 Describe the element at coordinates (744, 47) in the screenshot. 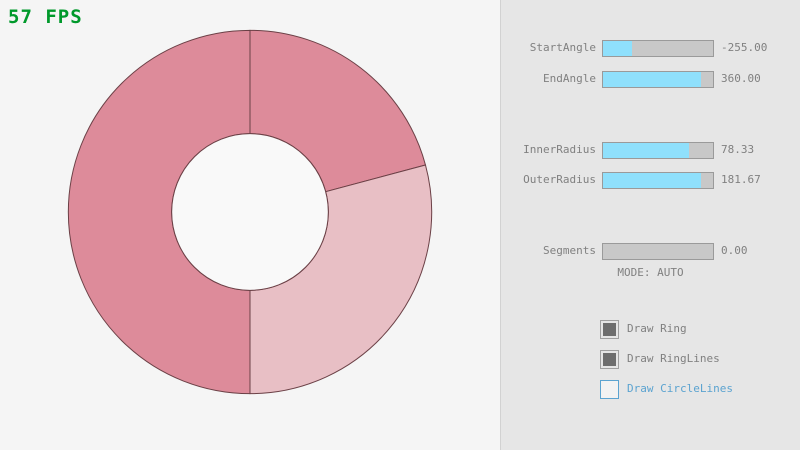

I see `slider-value-start-angle: -255.00` at that location.